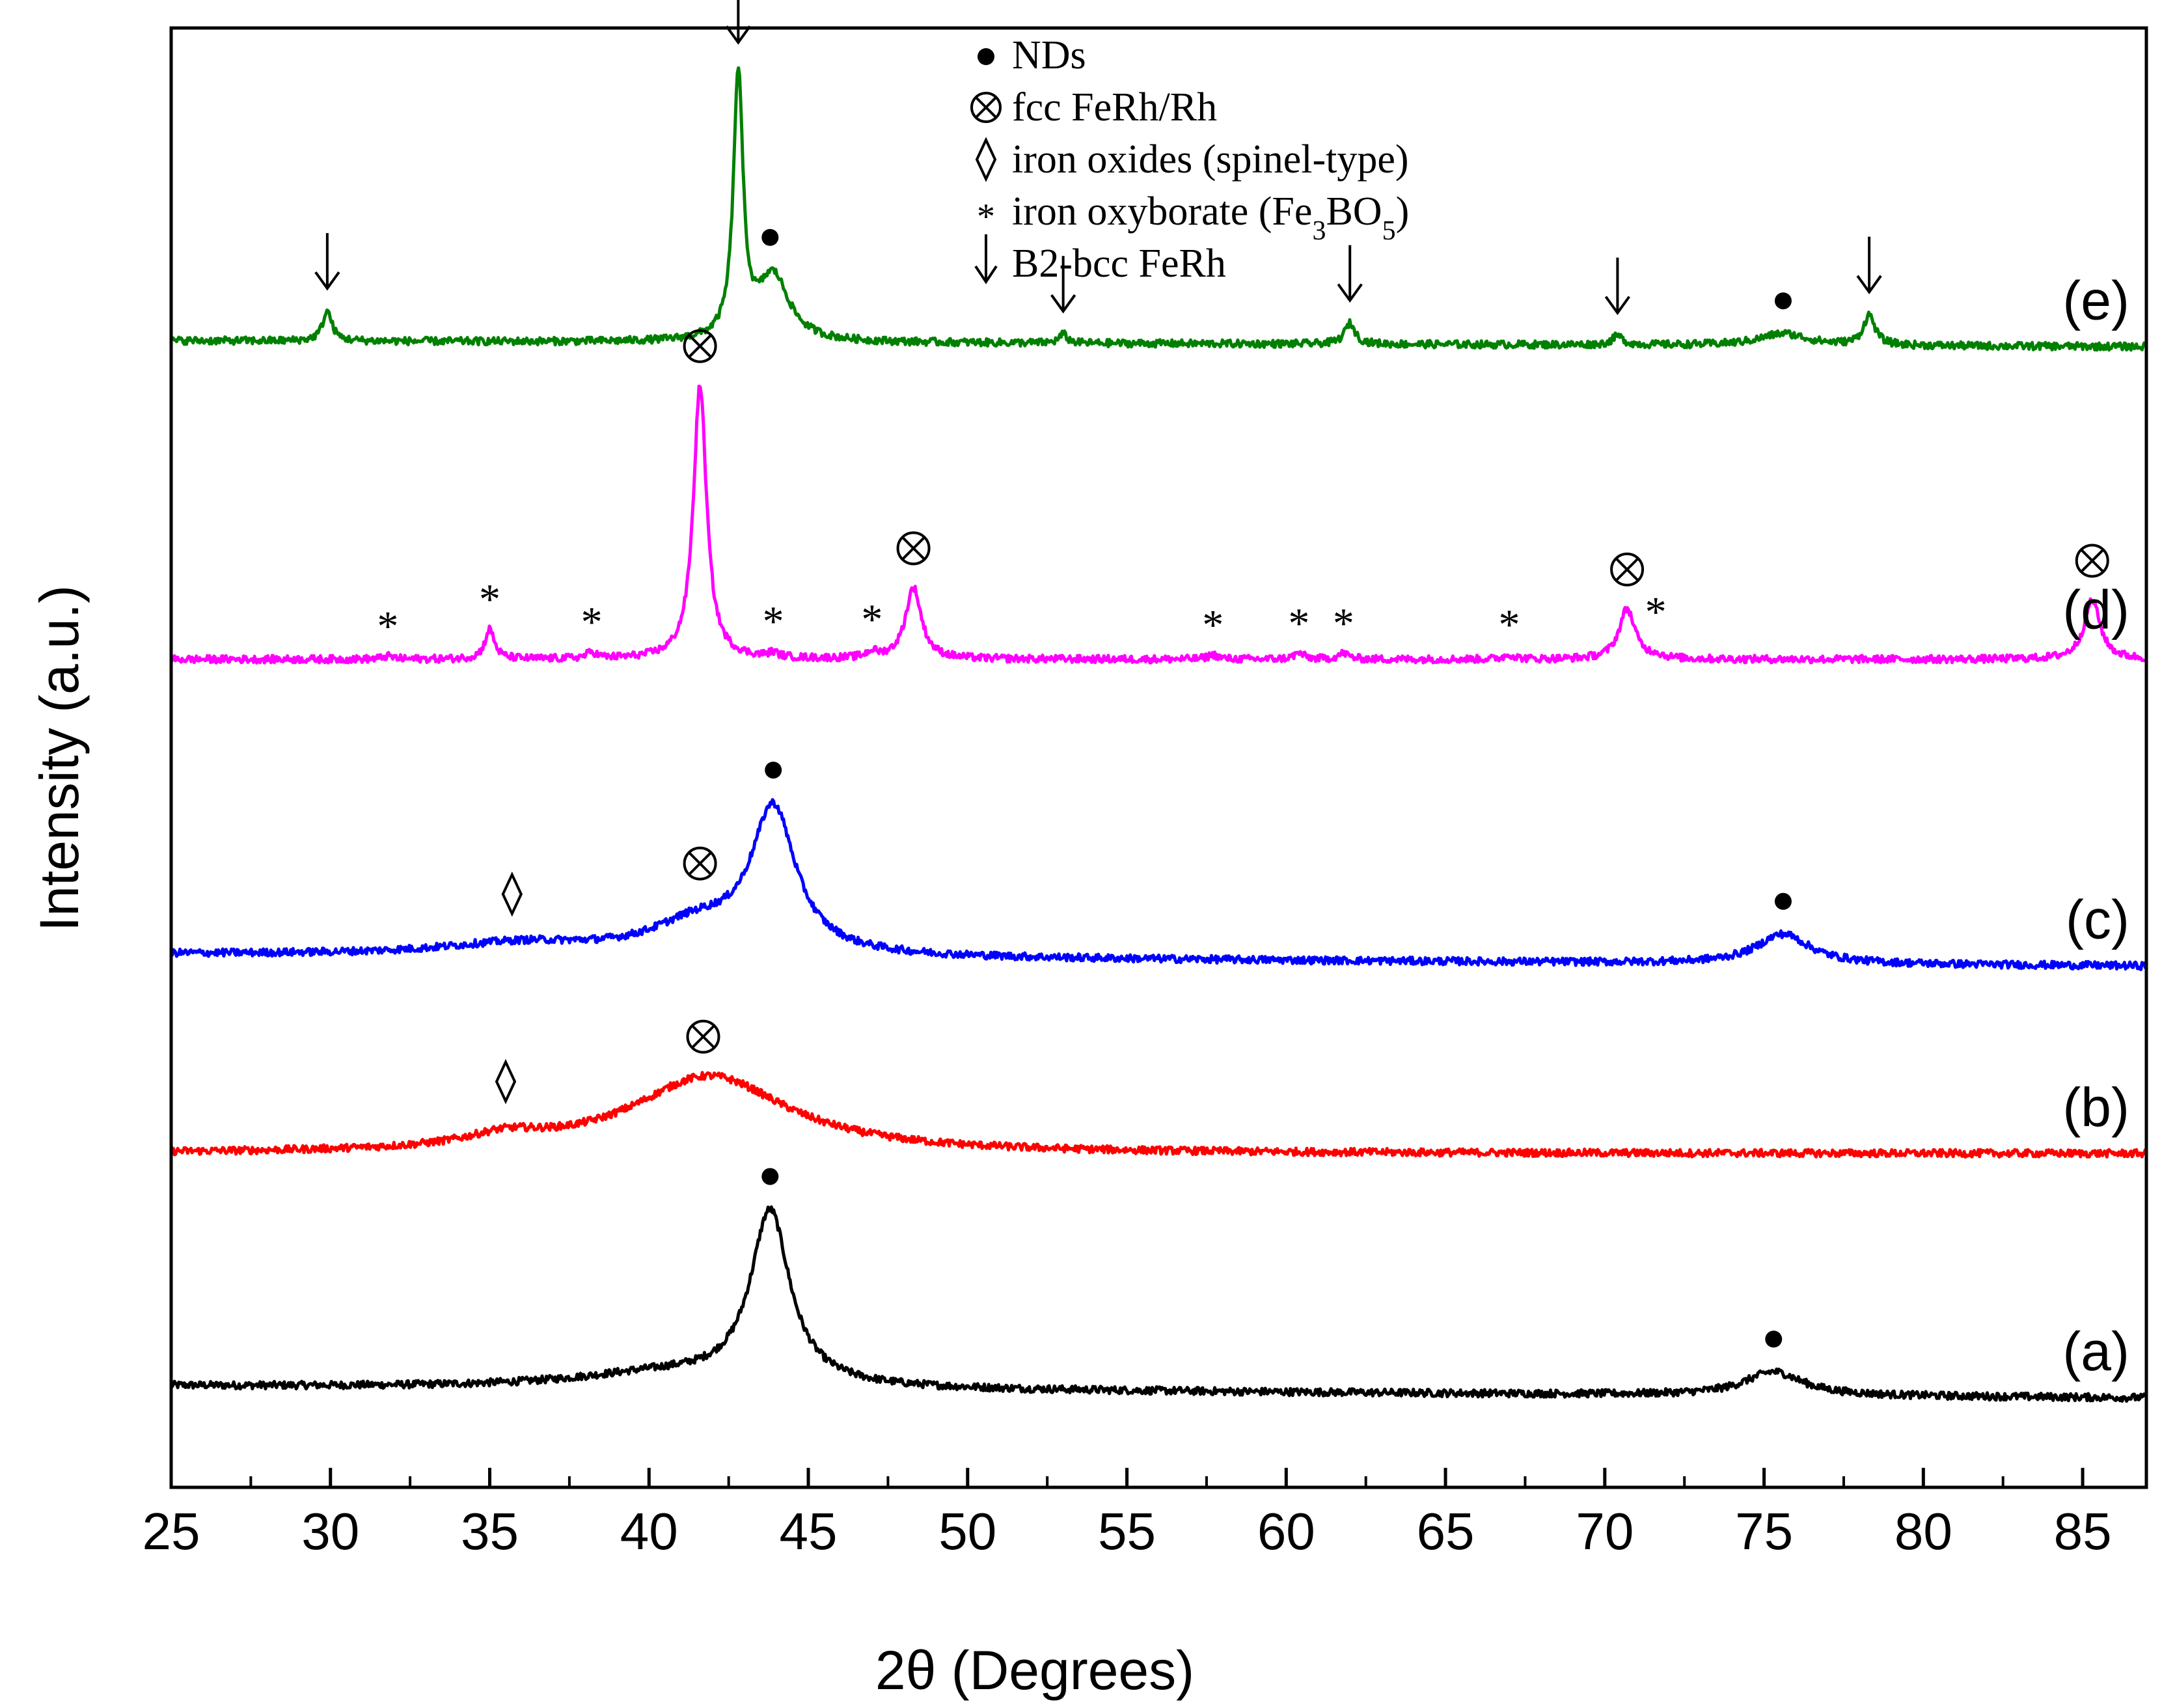  What do you see at coordinates (1210, 217) in the screenshot?
I see `legend-label-3: iron oxyborate (Fe3BO5)` at bounding box center [1210, 217].